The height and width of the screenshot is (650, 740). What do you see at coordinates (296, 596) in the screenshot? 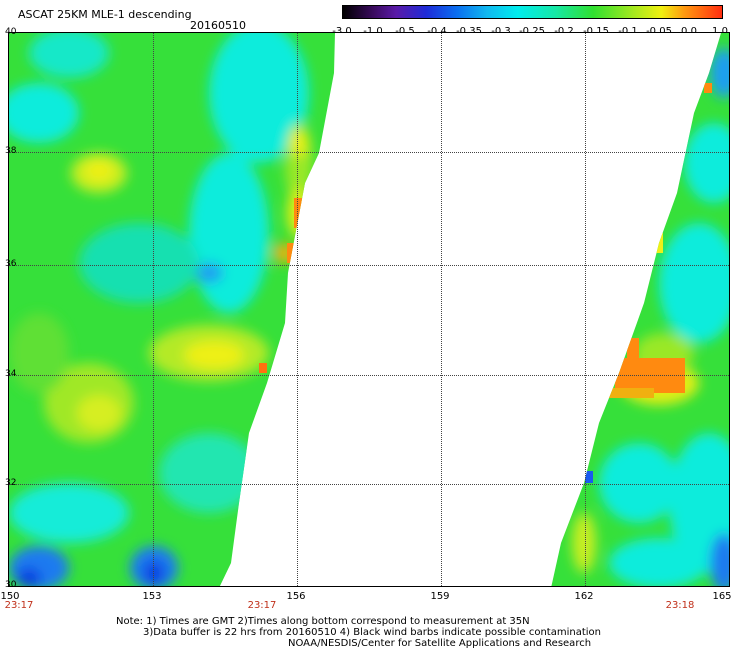
I see `lon-label: 156` at bounding box center [296, 596].